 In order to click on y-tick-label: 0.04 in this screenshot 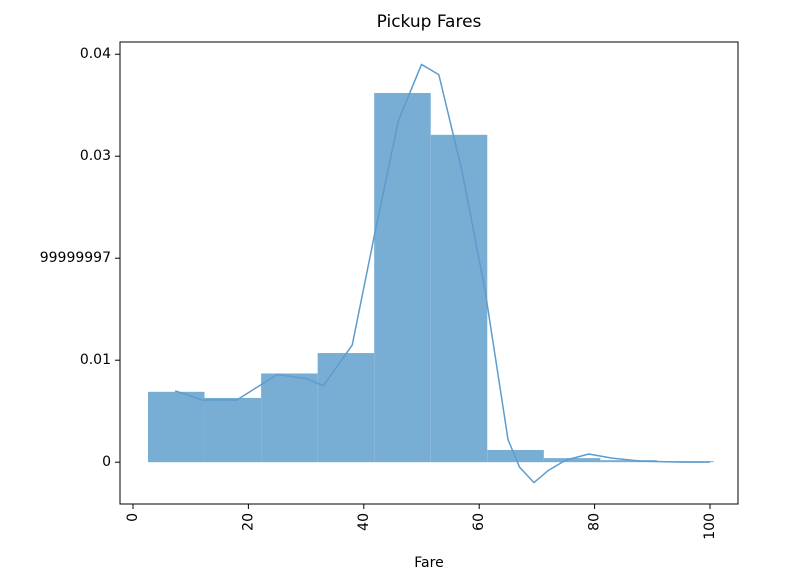, I will do `click(95, 54)`.